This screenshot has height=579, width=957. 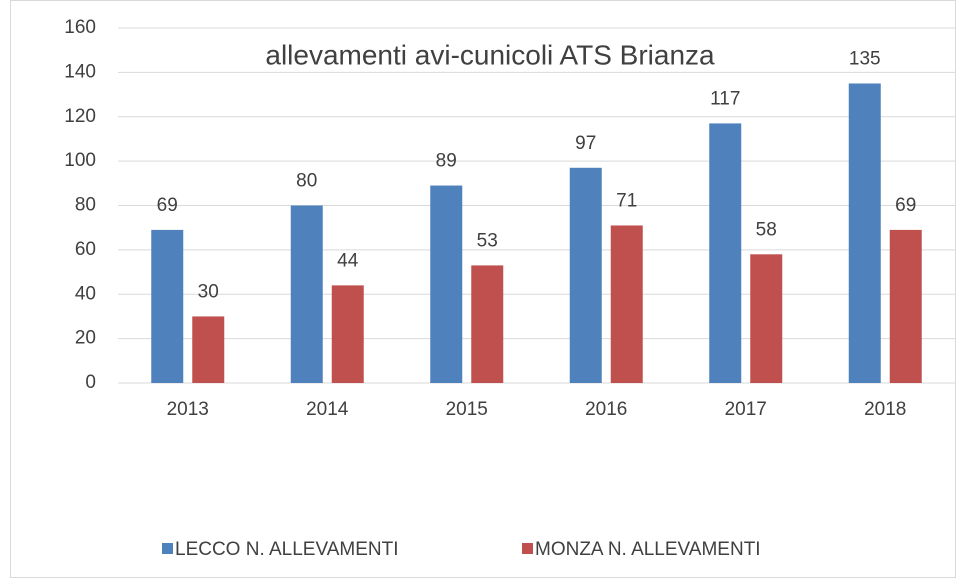 What do you see at coordinates (80, 160) in the screenshot?
I see `y-tick-label: 100` at bounding box center [80, 160].